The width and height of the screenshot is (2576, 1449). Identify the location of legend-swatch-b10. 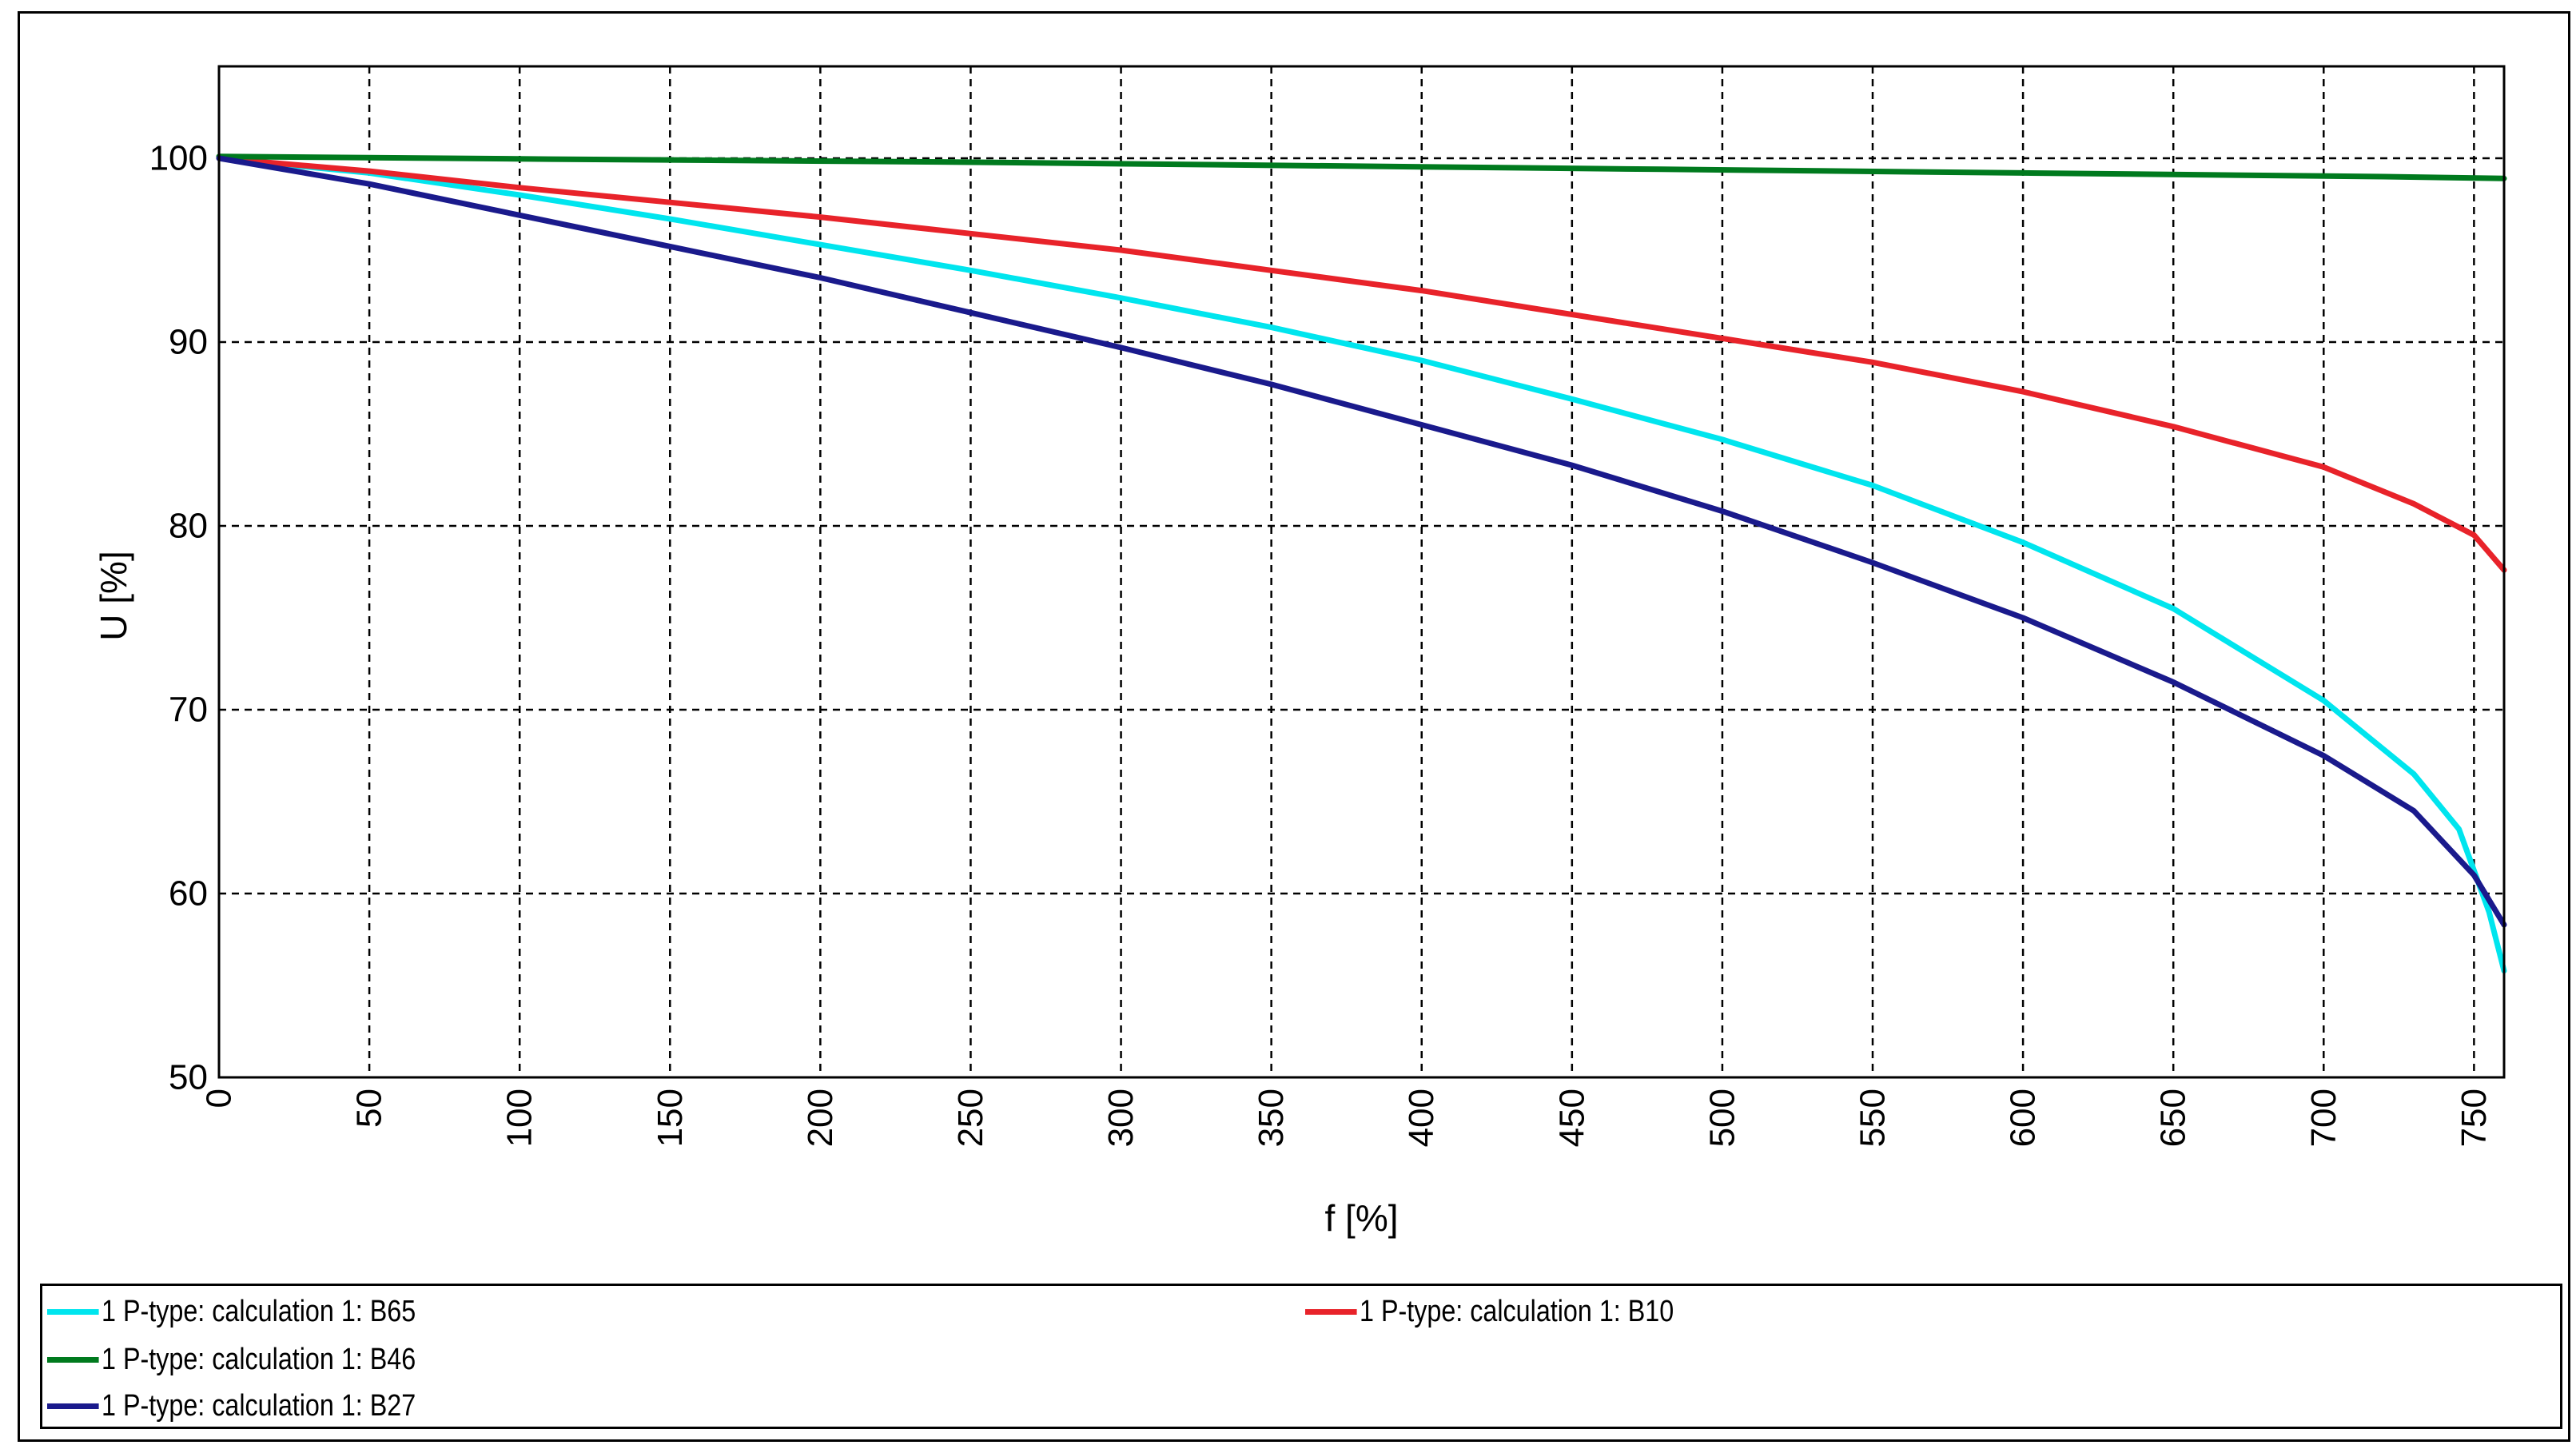
(1331, 1311).